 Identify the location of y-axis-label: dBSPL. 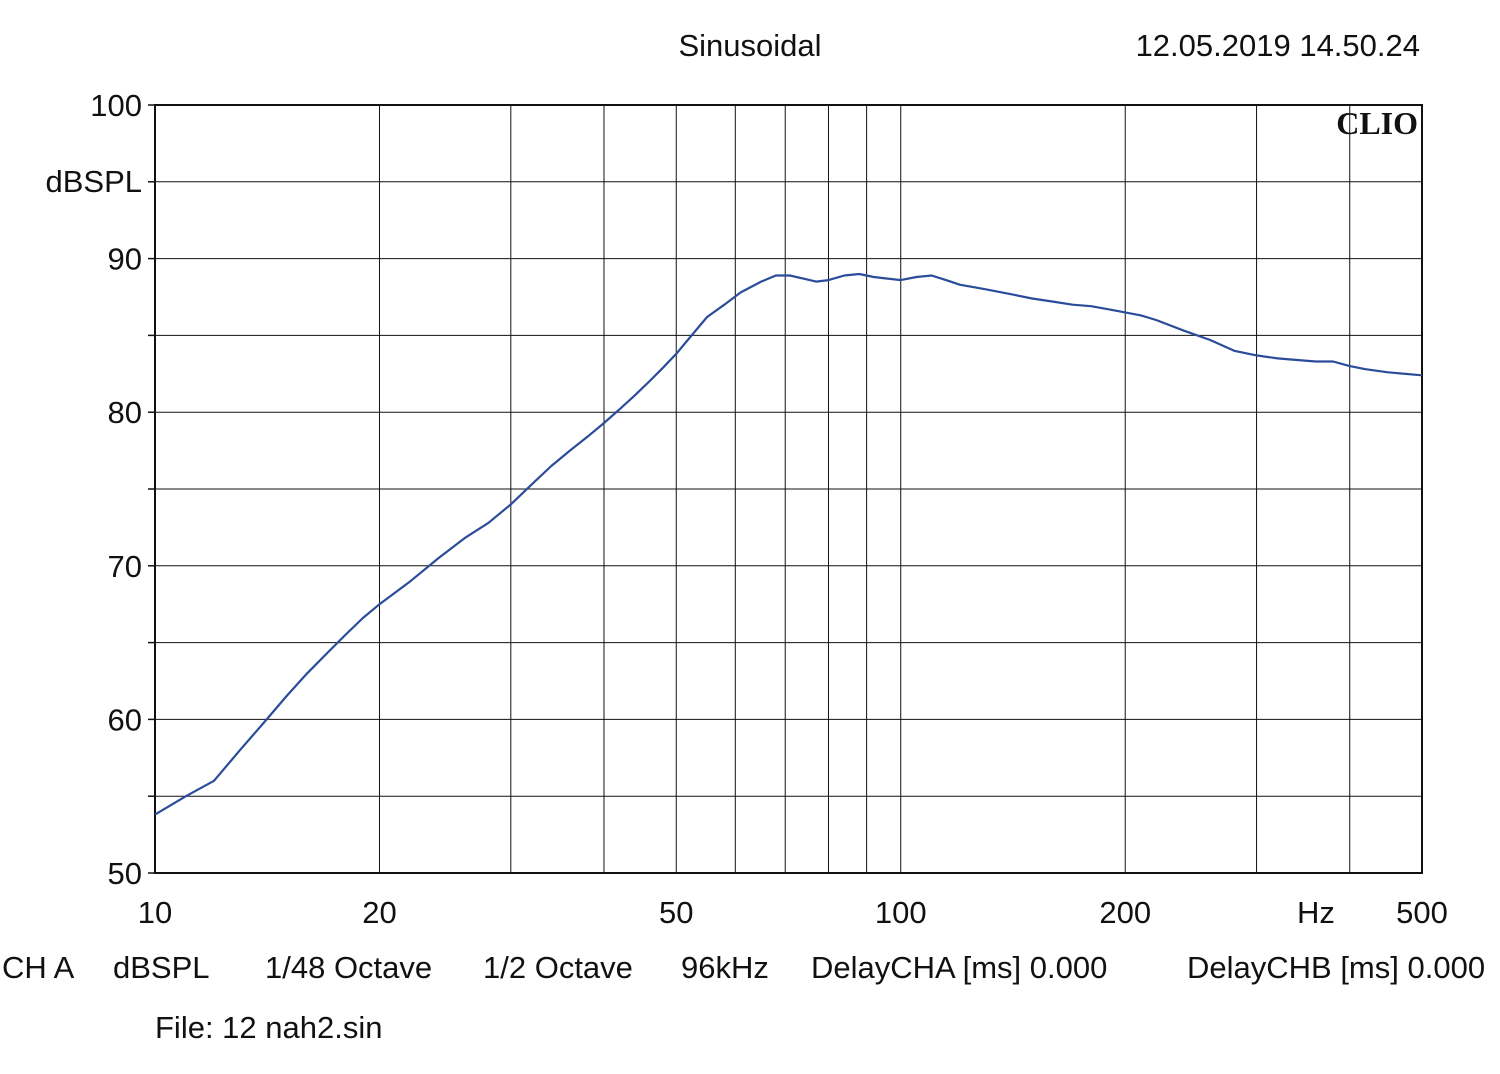
(93, 181).